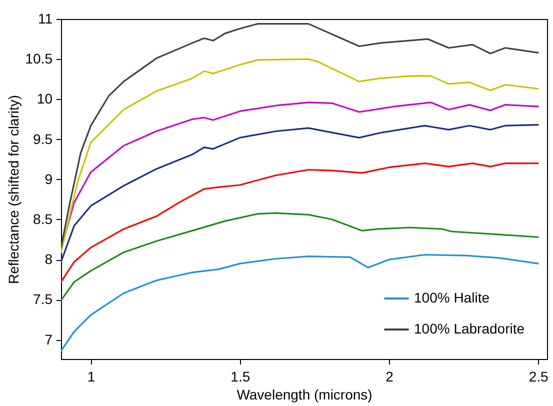 This screenshot has height=406, width=553. What do you see at coordinates (390, 376) in the screenshot?
I see `x-tick-label: 2` at bounding box center [390, 376].